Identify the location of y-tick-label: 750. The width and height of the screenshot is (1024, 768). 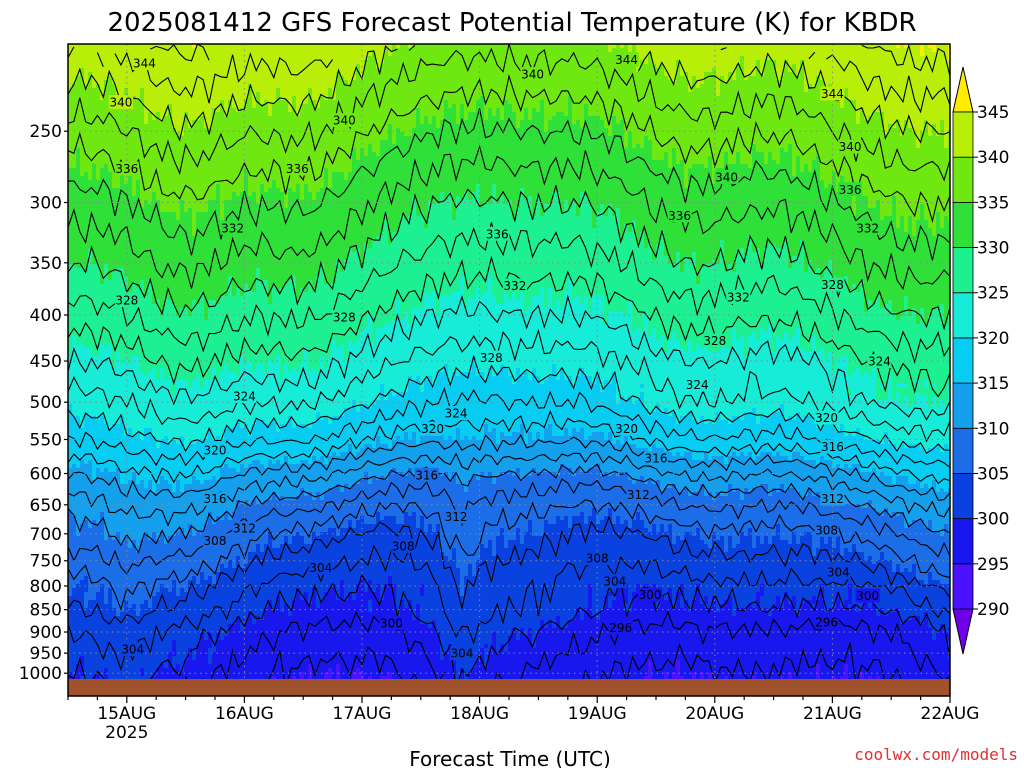
(46, 562).